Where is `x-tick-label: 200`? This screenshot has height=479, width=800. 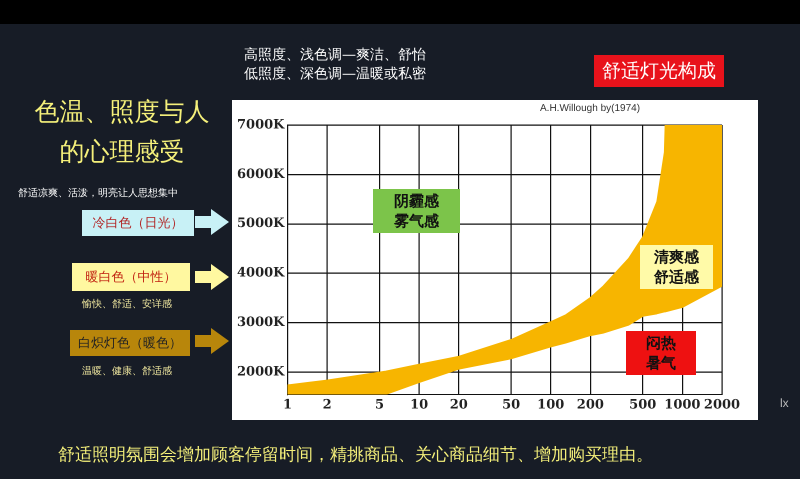 x-tick-label: 200 is located at coordinates (590, 405).